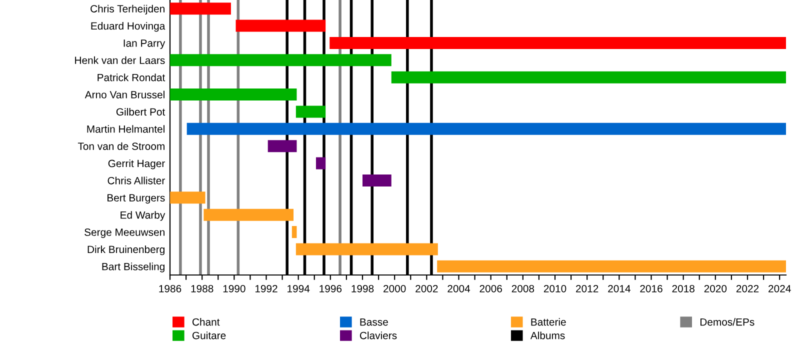  What do you see at coordinates (206, 322) in the screenshot?
I see `legend-label: Chant` at bounding box center [206, 322].